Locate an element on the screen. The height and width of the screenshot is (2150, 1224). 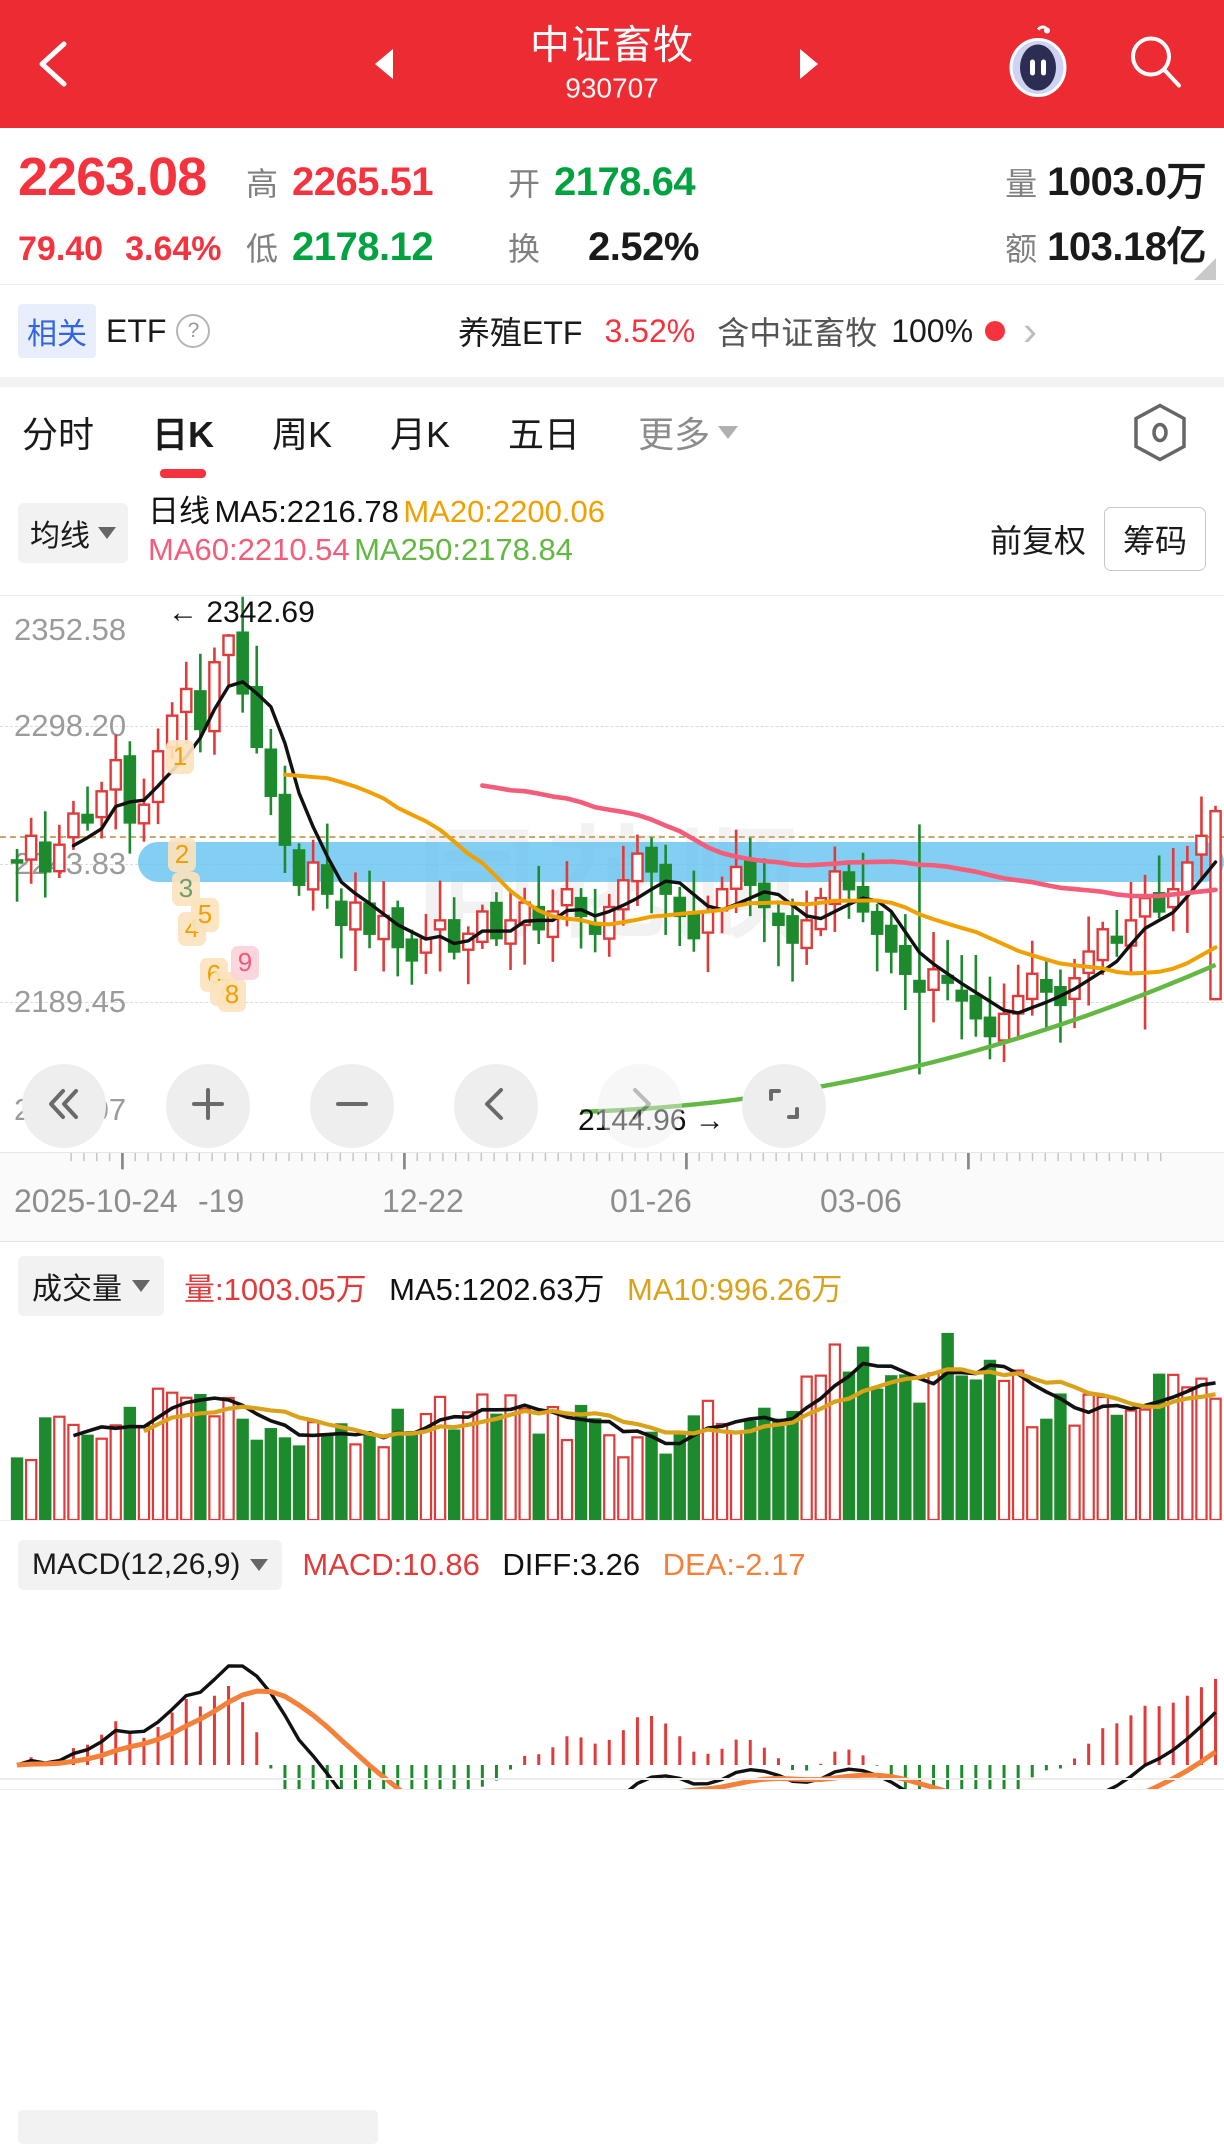
turnover-cell: 换 2.52% is located at coordinates (642, 247).